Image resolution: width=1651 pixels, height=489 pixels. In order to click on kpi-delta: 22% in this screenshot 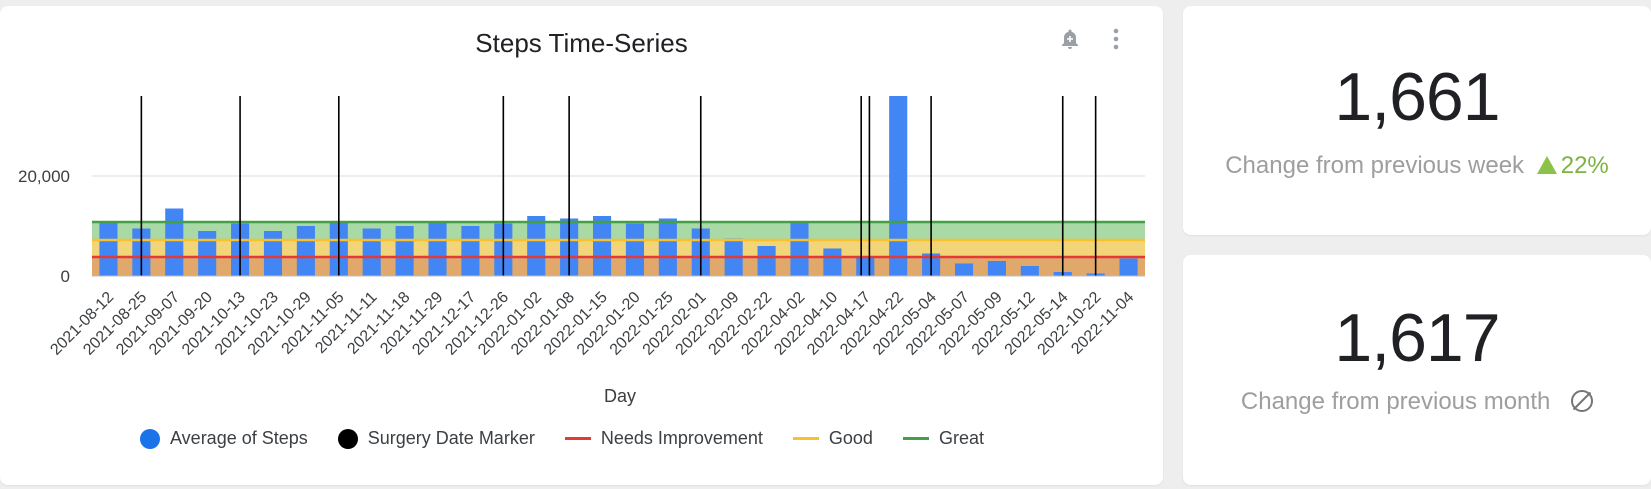, I will do `click(1584, 165)`.